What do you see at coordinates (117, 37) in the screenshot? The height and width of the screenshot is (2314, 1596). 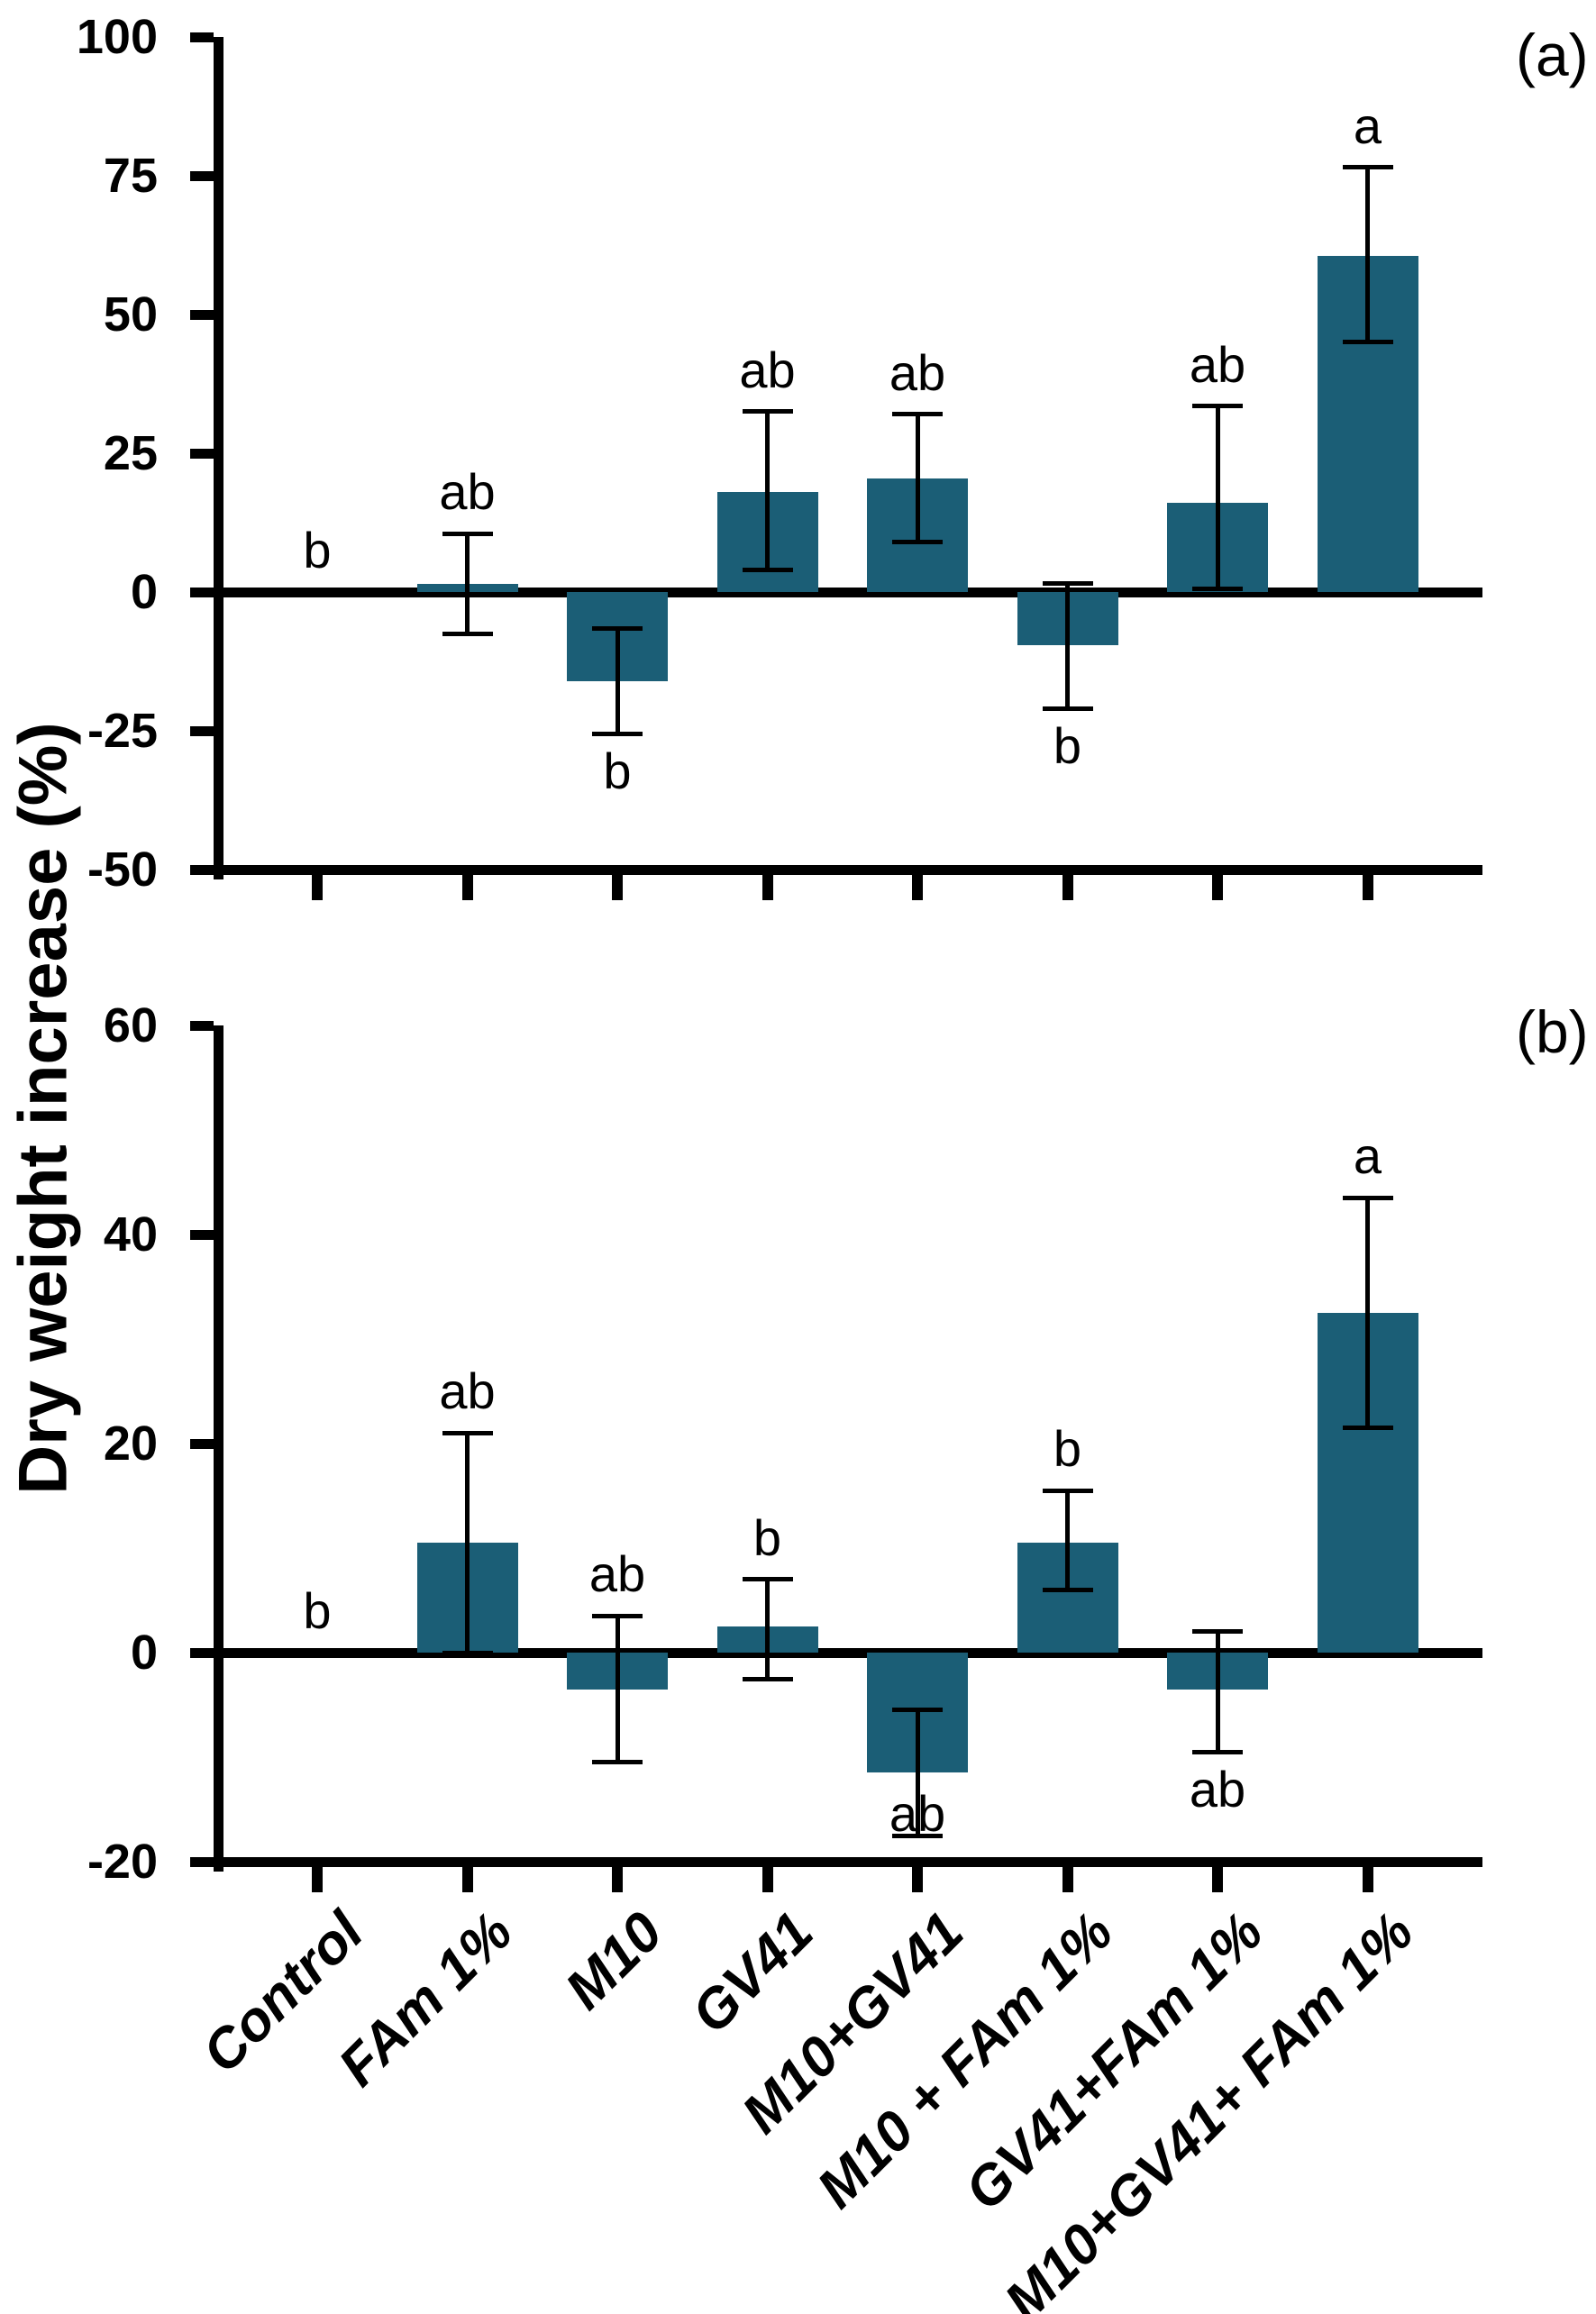 I see `y-tick-label: 100` at bounding box center [117, 37].